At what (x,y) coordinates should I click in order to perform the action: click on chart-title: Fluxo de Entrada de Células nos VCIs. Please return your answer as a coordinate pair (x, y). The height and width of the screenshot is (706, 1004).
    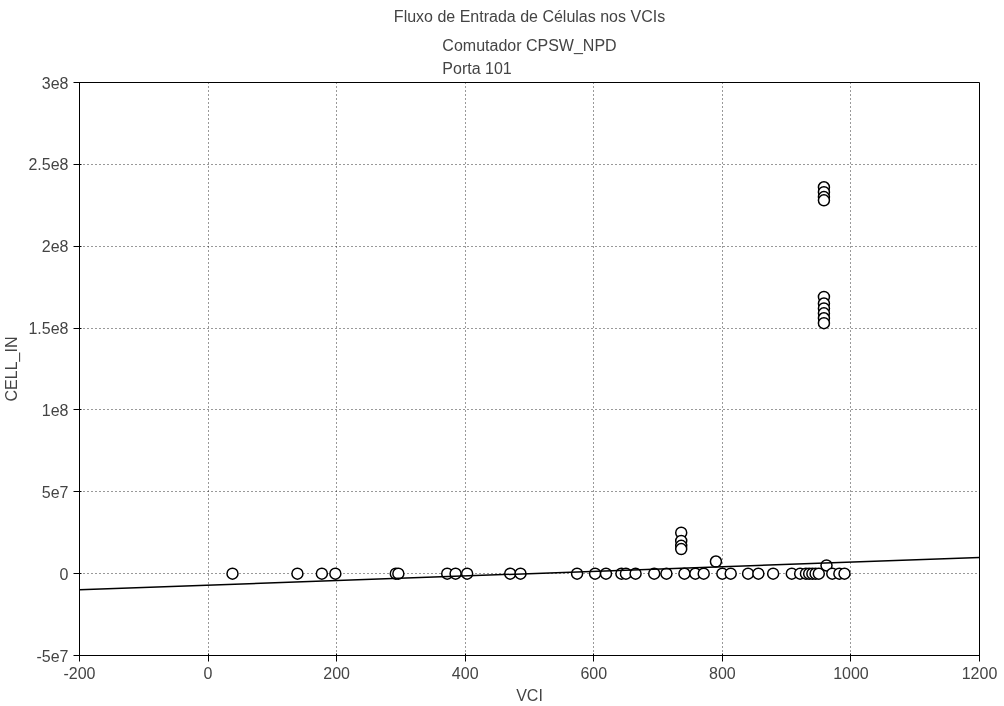
    Looking at the image, I should click on (529, 16).